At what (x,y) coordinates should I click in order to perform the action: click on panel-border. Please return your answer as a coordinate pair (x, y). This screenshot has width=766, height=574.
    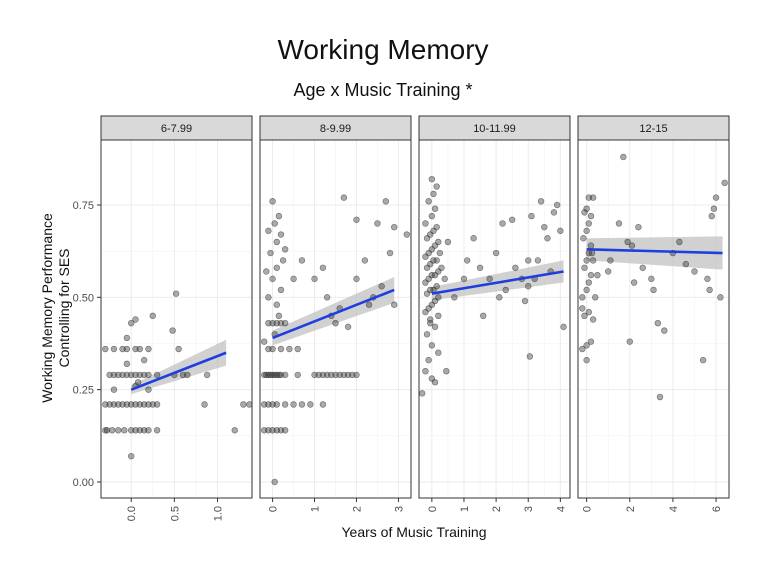
    Looking at the image, I should click on (653, 319).